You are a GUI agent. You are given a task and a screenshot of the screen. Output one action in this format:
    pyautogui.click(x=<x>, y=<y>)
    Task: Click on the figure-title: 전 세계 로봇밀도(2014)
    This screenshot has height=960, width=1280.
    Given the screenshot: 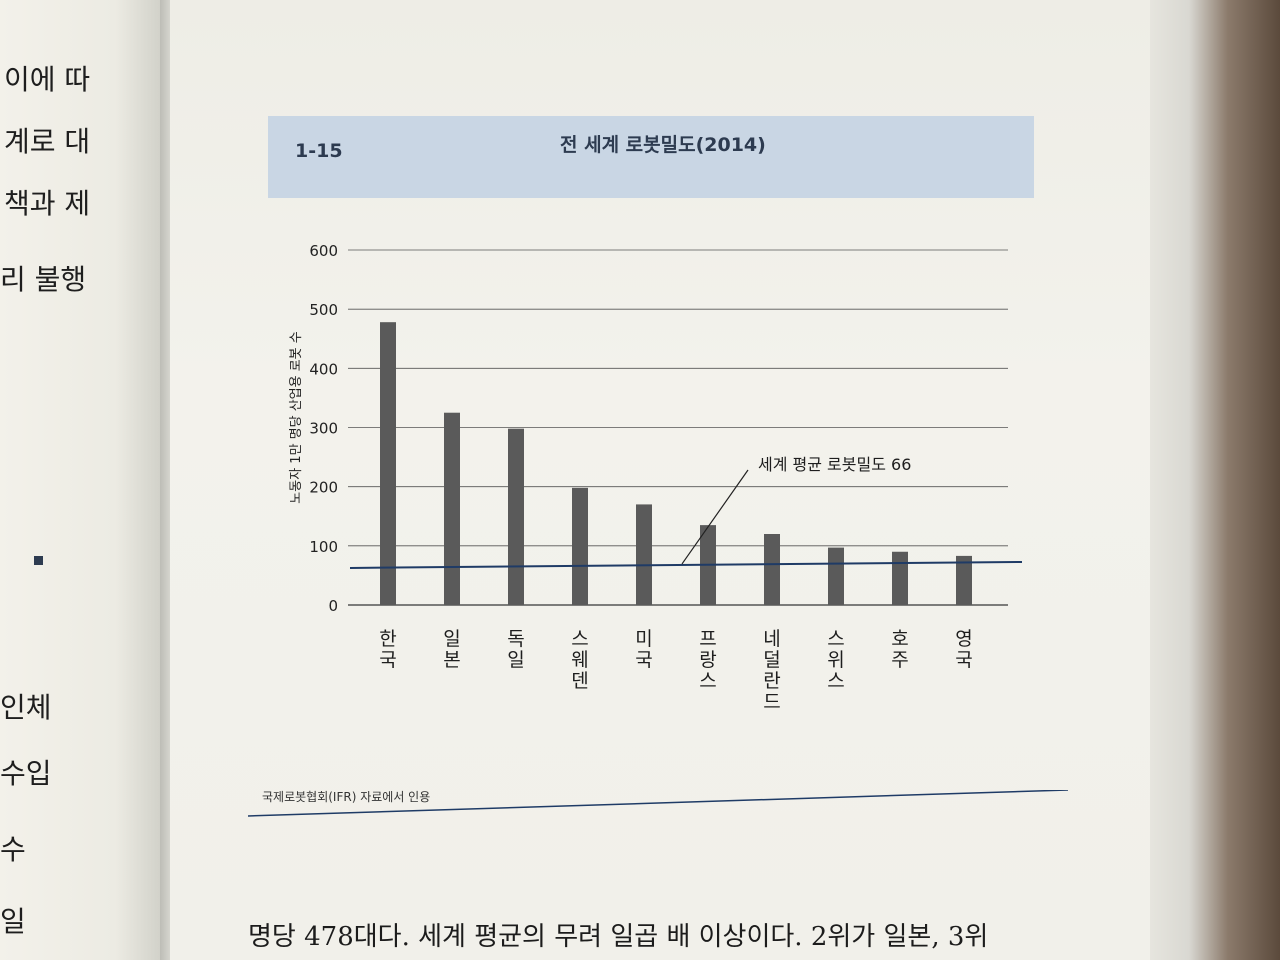 What is the action you would take?
    pyautogui.click(x=663, y=145)
    